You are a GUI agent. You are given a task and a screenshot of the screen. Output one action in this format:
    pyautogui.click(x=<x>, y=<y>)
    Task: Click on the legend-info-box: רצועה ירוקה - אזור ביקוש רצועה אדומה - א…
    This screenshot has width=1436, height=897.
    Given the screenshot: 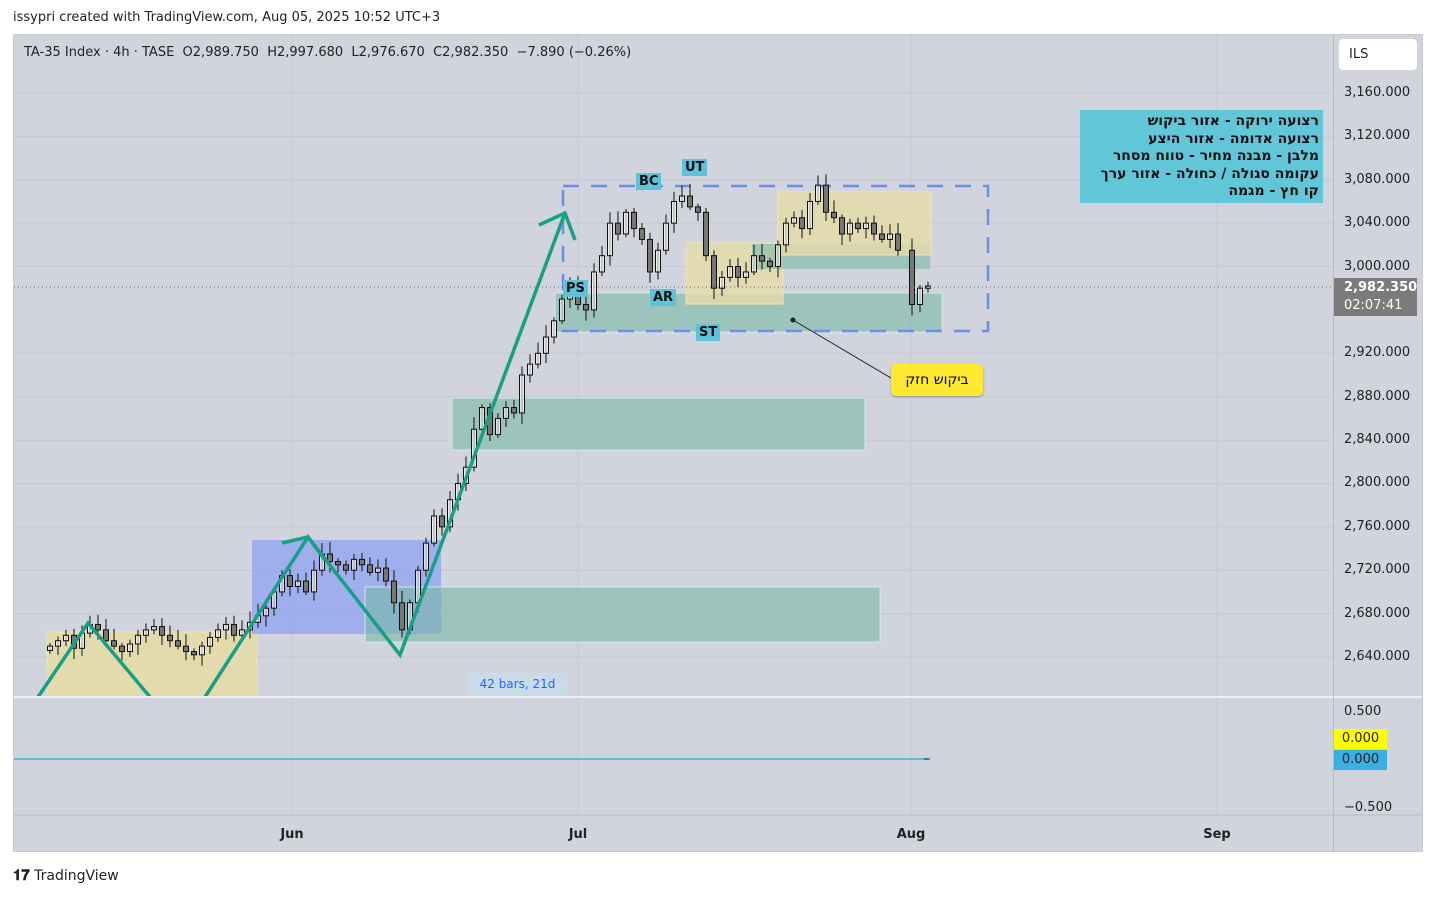 What is the action you would take?
    pyautogui.click(x=1201, y=156)
    